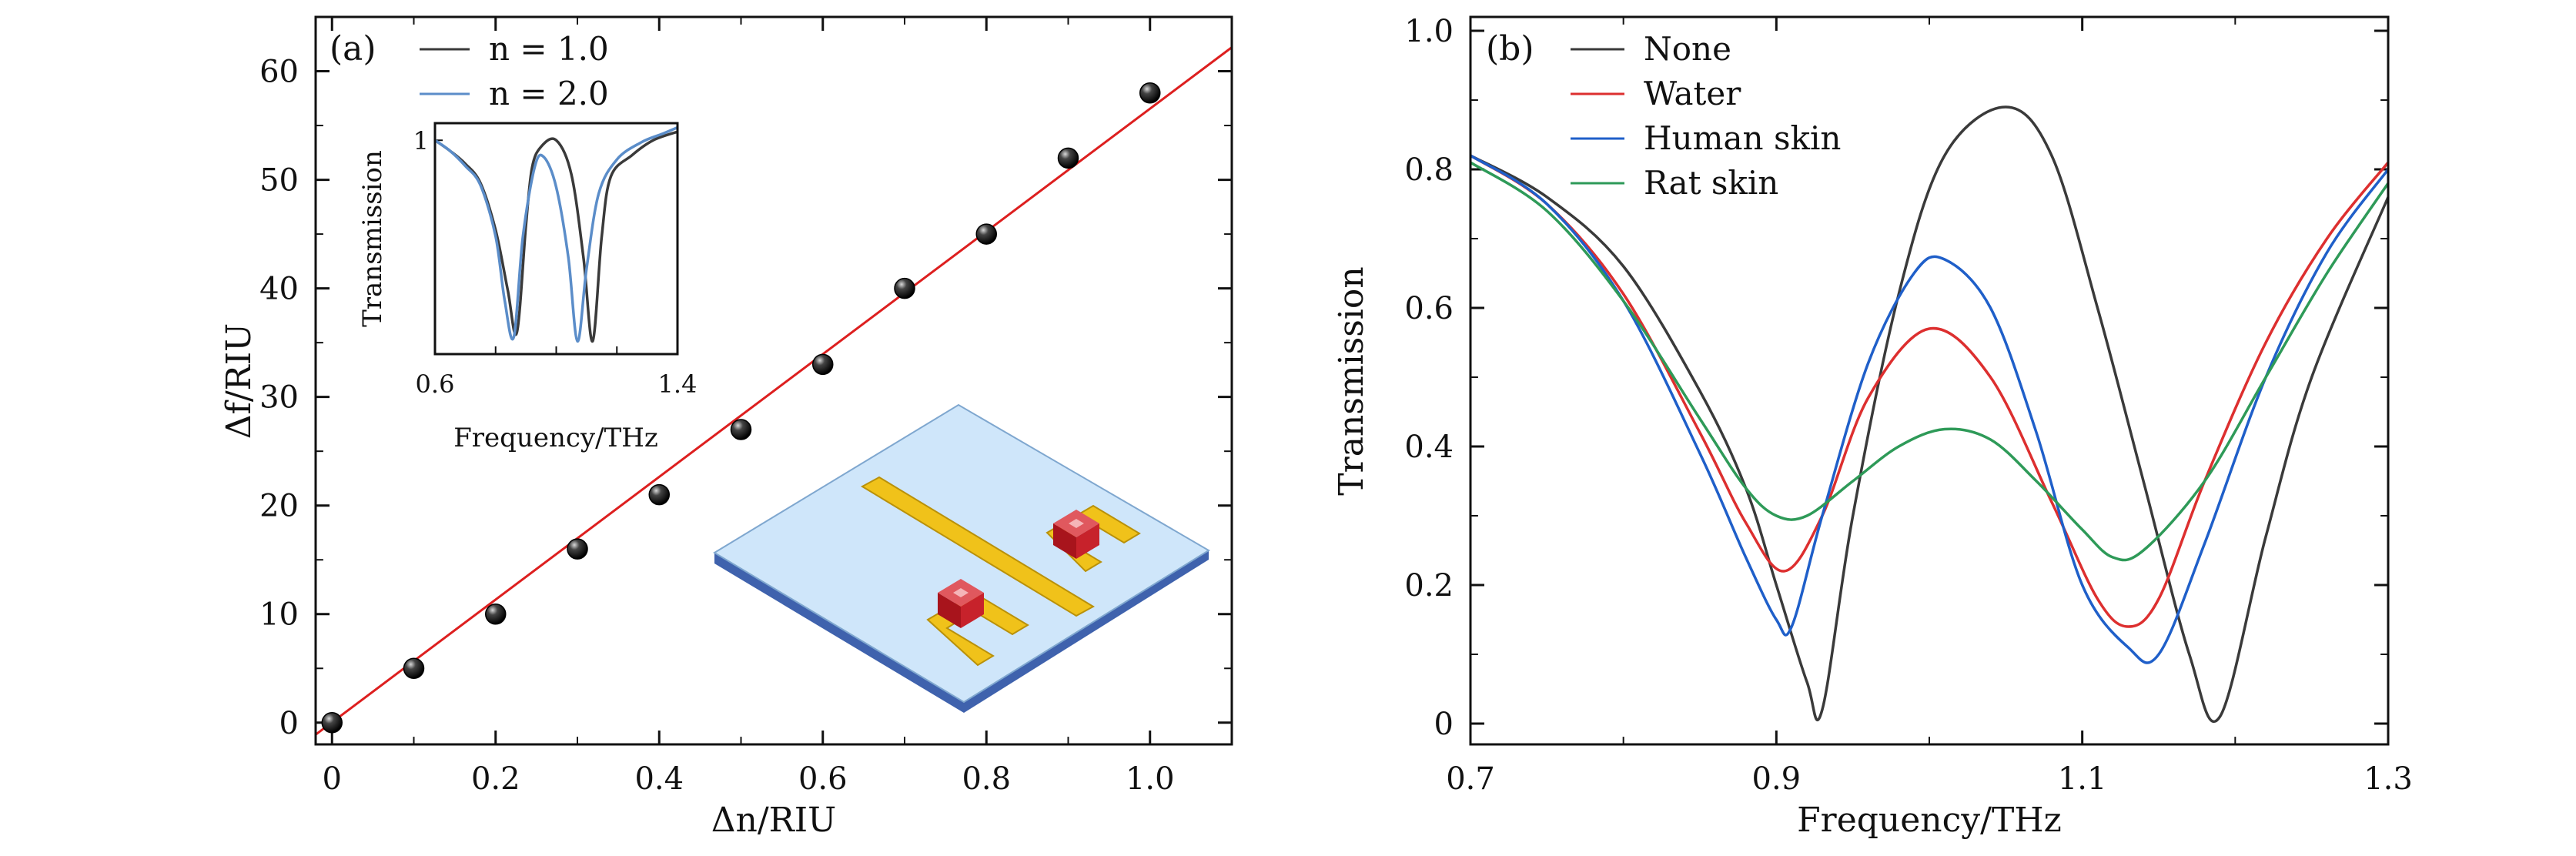 Image resolution: width=2576 pixels, height=856 pixels. What do you see at coordinates (549, 93) in the screenshot?
I see `legend-label-n2: n = 2.0` at bounding box center [549, 93].